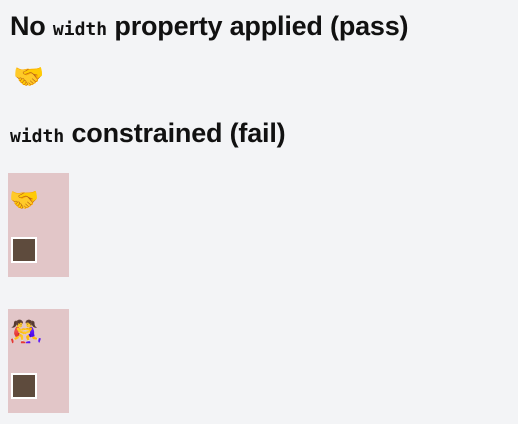  Describe the element at coordinates (26, 332) in the screenshot. I see `wrestling-women-icon: 🤼‍♀️` at that location.